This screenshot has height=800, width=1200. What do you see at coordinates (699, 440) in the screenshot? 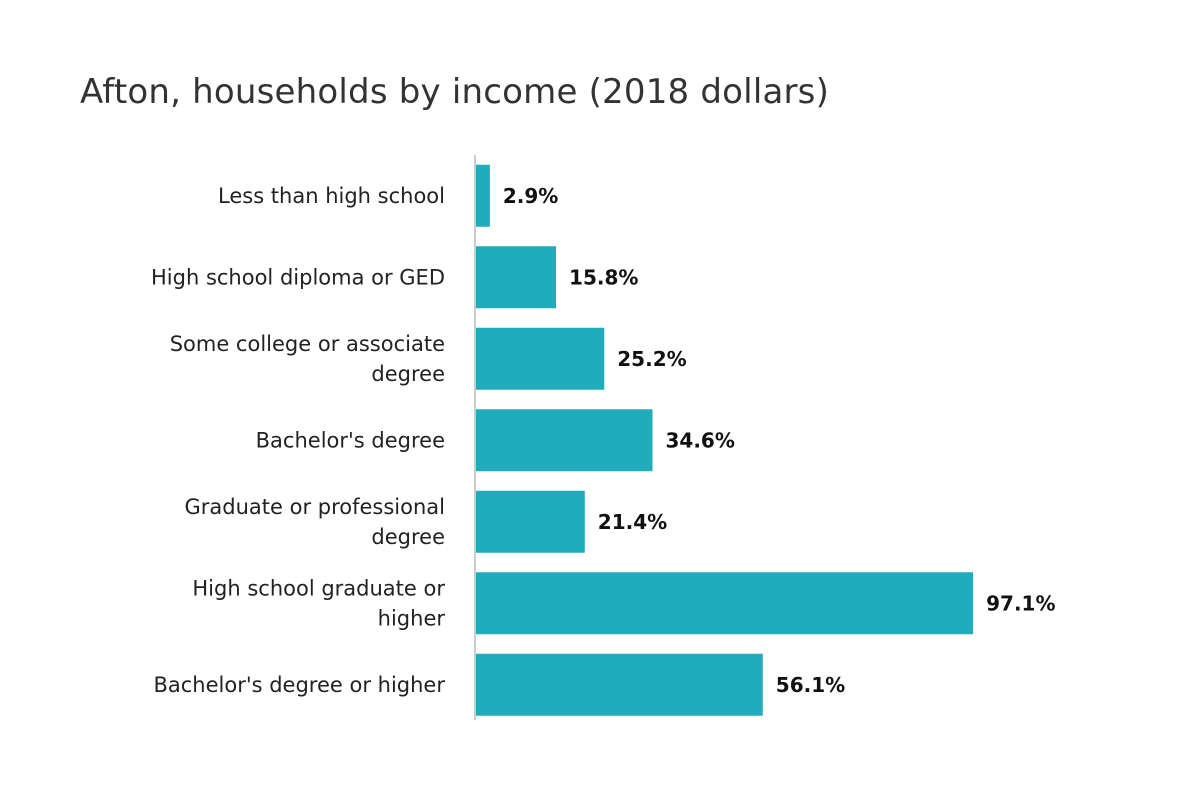
I see `value-label: 34.6%` at bounding box center [699, 440].